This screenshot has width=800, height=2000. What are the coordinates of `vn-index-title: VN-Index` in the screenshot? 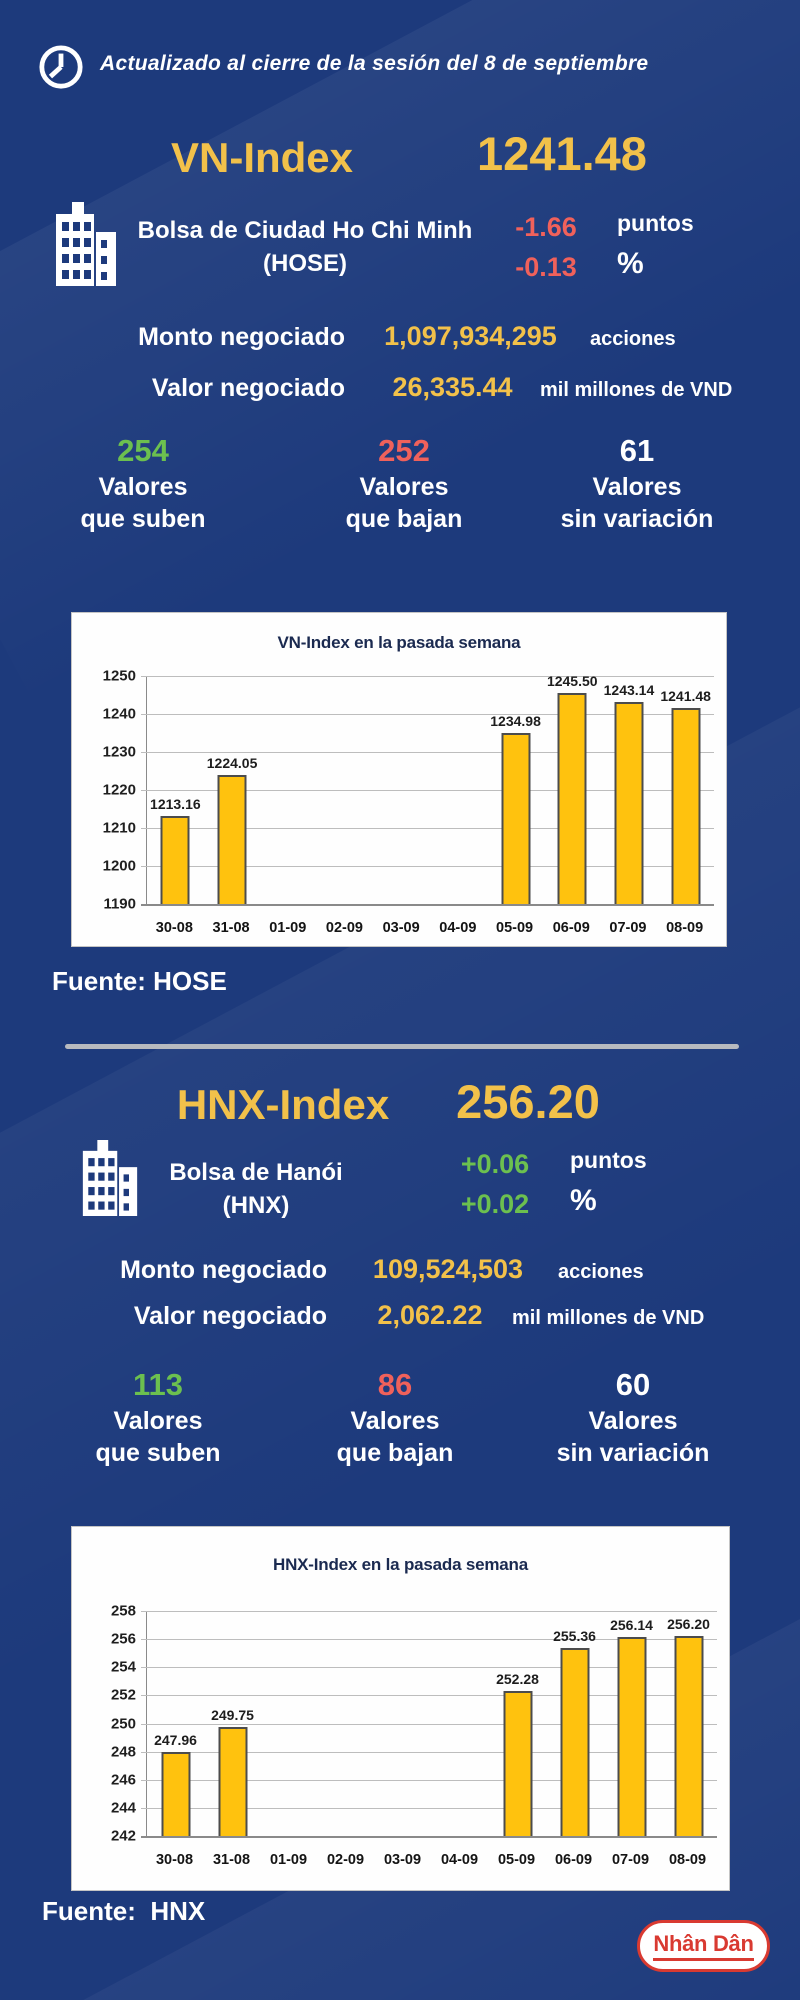 It's located at (262, 157).